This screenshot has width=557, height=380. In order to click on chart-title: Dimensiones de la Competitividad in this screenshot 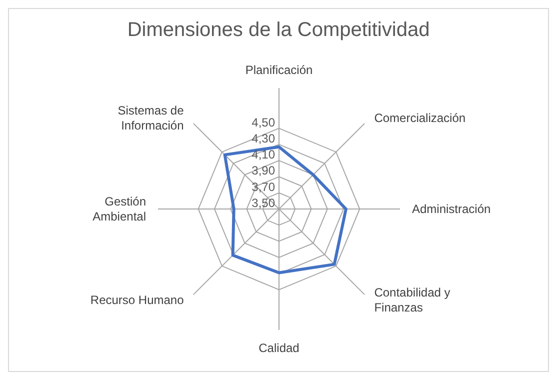, I will do `click(278, 30)`.